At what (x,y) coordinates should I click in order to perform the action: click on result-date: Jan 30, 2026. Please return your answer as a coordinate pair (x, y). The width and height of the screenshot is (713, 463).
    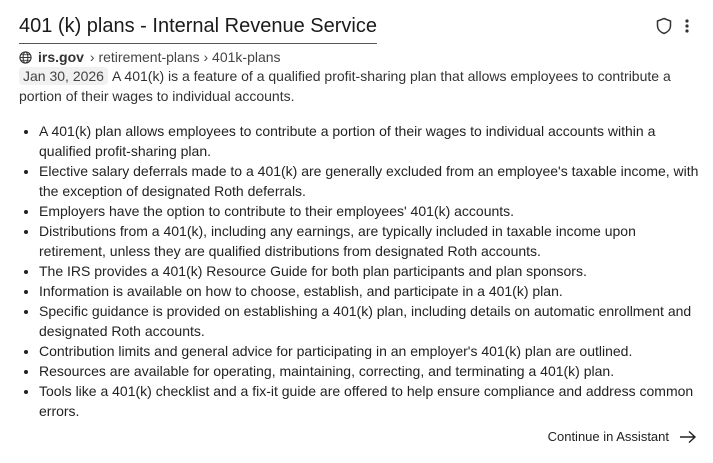
    Looking at the image, I should click on (63, 76).